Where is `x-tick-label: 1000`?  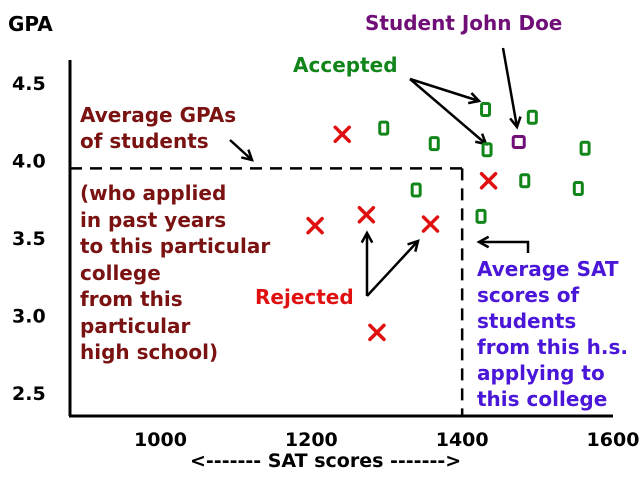
x-tick-label: 1000 is located at coordinates (160, 440).